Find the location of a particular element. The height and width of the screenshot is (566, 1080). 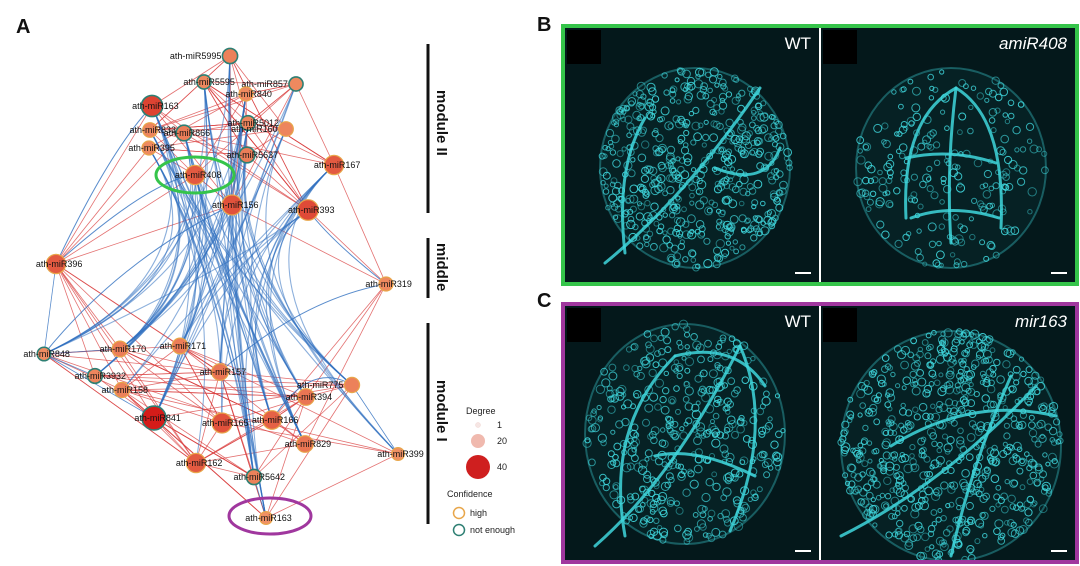

node-mir5995: ath-miR5995 is located at coordinates (204, 56).